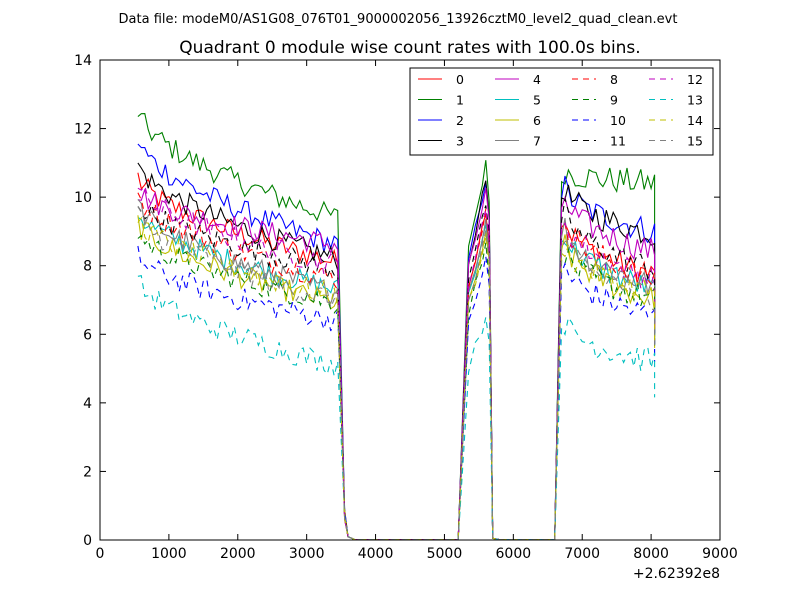 Image resolution: width=800 pixels, height=600 pixels. Describe the element at coordinates (87, 335) in the screenshot. I see `y-tick-label: 6` at that location.